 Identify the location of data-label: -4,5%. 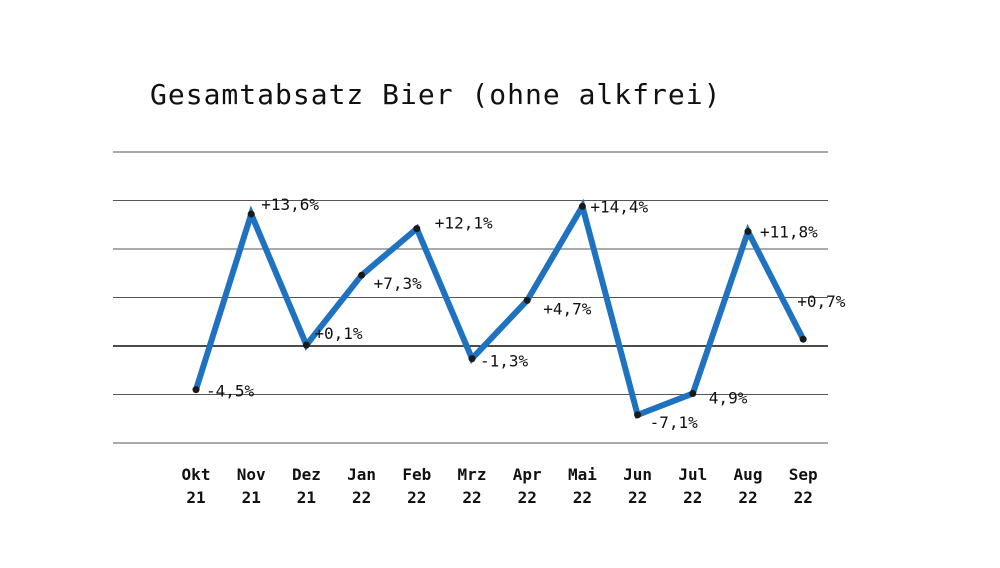
(230, 391).